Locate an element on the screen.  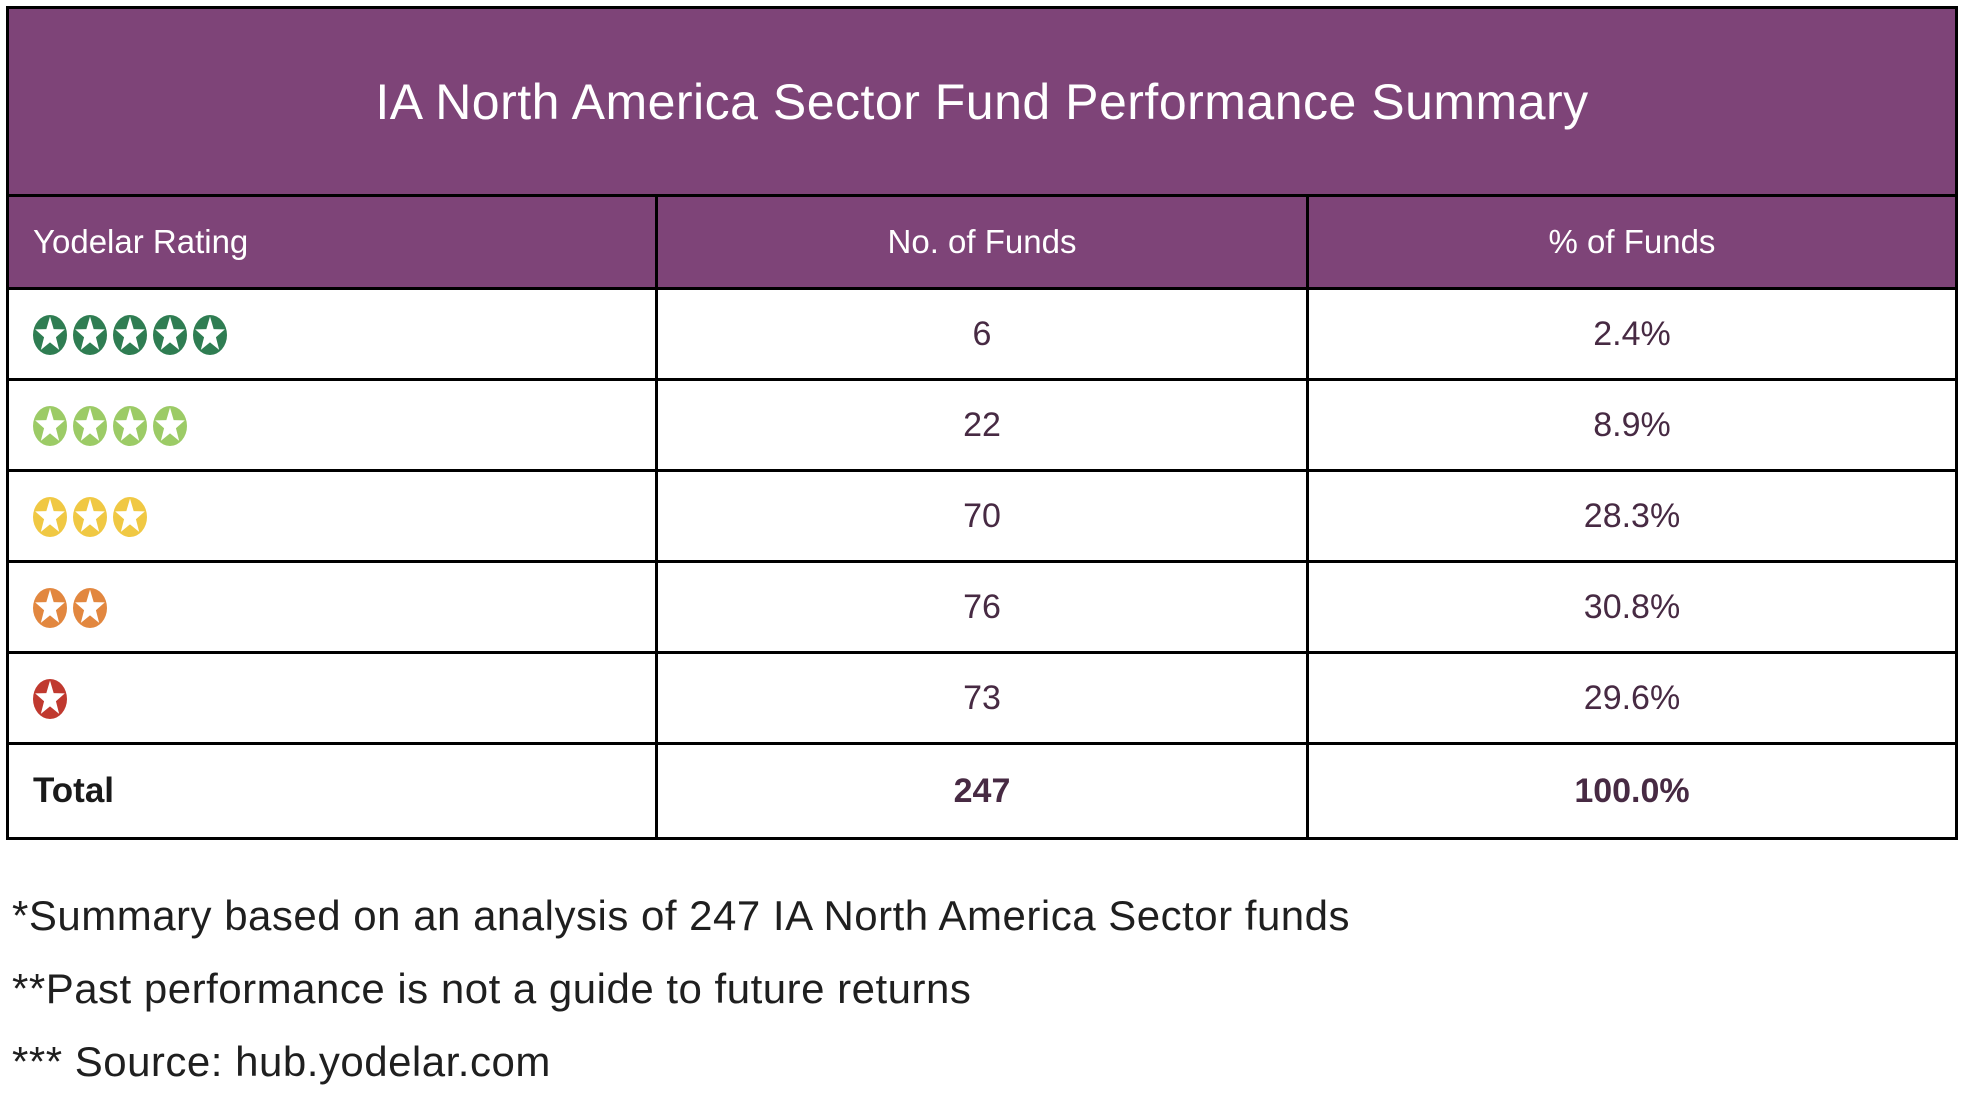
total-label: Total is located at coordinates (332, 791).